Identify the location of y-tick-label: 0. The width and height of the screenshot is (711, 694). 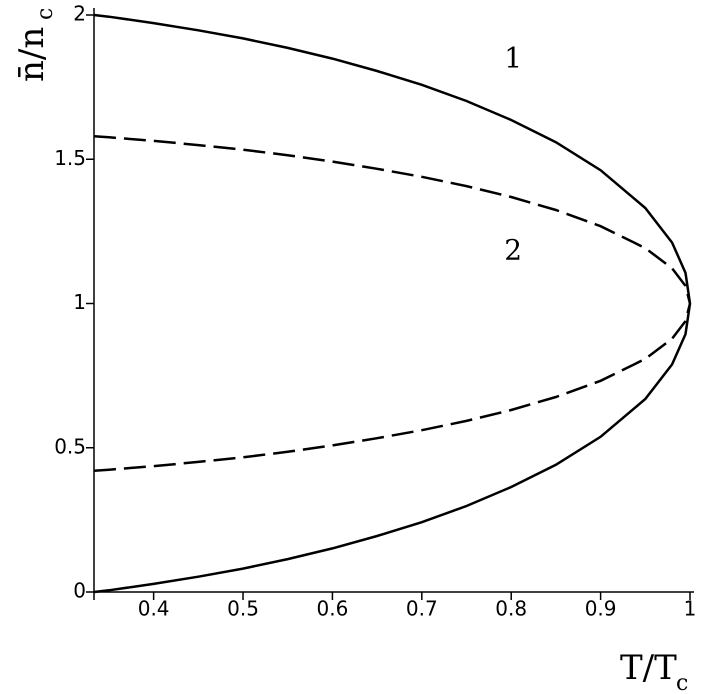
(79, 591).